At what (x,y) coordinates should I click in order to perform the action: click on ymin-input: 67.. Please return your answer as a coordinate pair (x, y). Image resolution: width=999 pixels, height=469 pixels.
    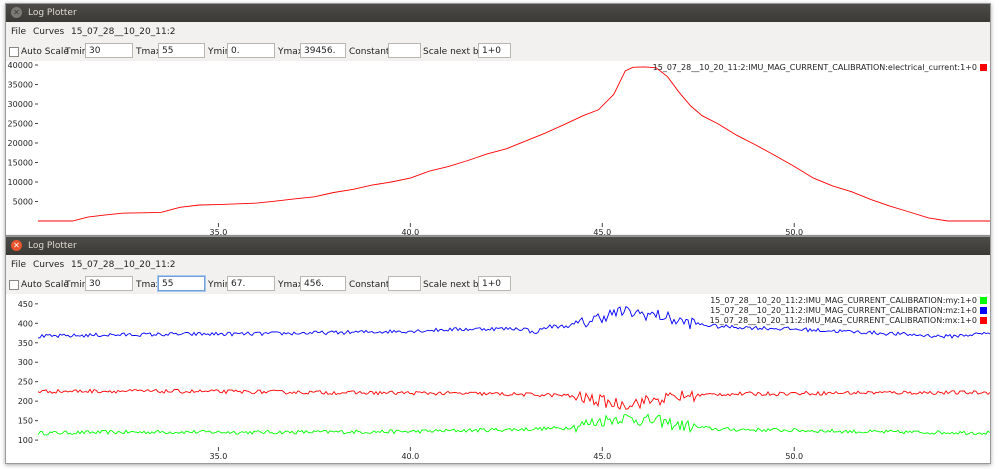
    Looking at the image, I should click on (251, 283).